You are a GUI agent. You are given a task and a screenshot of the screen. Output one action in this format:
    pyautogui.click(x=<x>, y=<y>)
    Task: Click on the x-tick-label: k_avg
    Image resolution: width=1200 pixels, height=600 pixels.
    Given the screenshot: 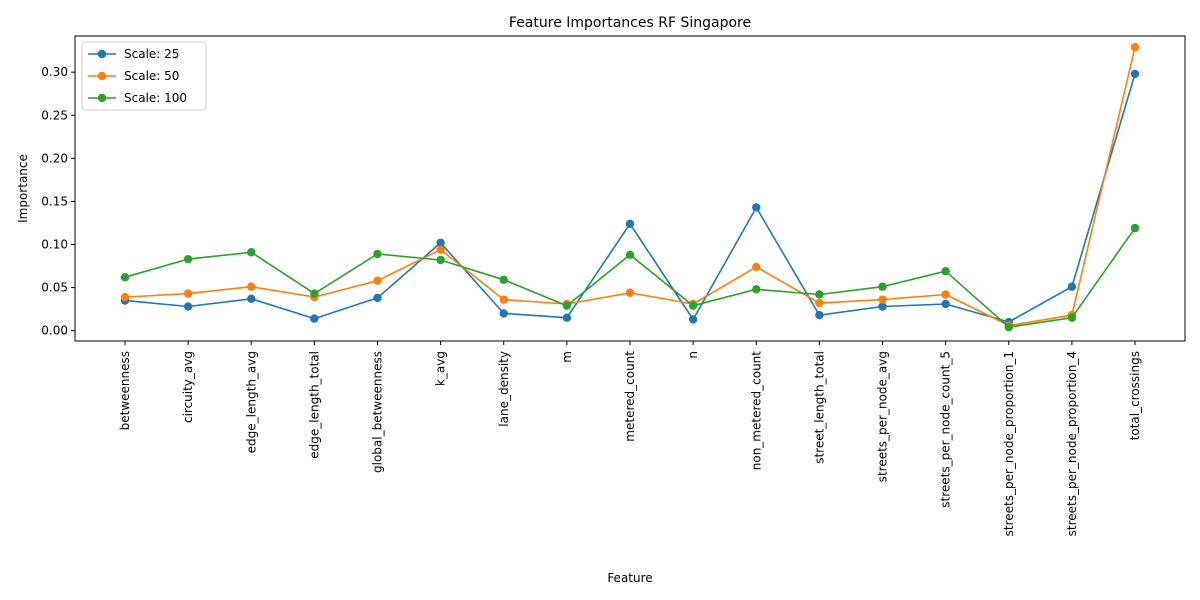 What is the action you would take?
    pyautogui.click(x=441, y=368)
    